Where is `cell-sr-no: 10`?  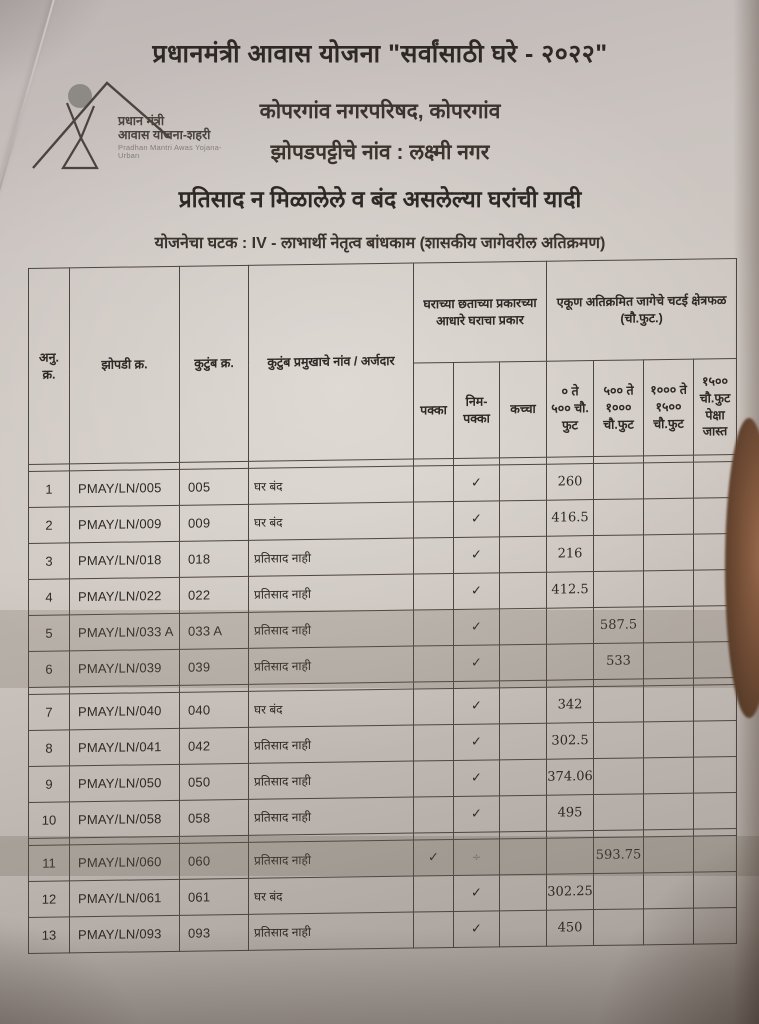 cell-sr-no: 10 is located at coordinates (49, 820).